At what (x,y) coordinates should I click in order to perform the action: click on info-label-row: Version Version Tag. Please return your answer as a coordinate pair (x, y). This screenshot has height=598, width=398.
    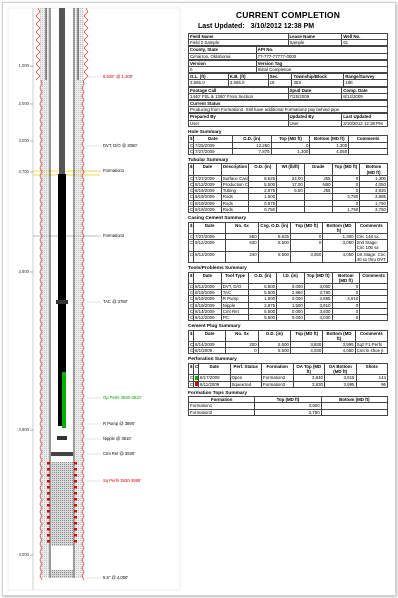
    Looking at the image, I should click on (288, 63).